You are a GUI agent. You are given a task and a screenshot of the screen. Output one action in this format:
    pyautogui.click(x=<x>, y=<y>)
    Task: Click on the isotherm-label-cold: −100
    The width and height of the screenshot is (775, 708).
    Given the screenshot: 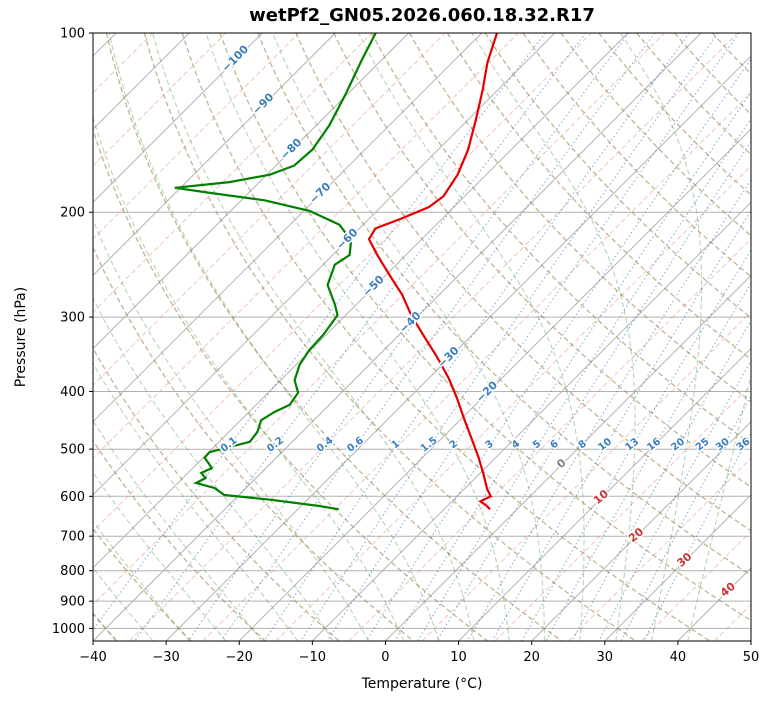 What is the action you would take?
    pyautogui.click(x=235, y=58)
    